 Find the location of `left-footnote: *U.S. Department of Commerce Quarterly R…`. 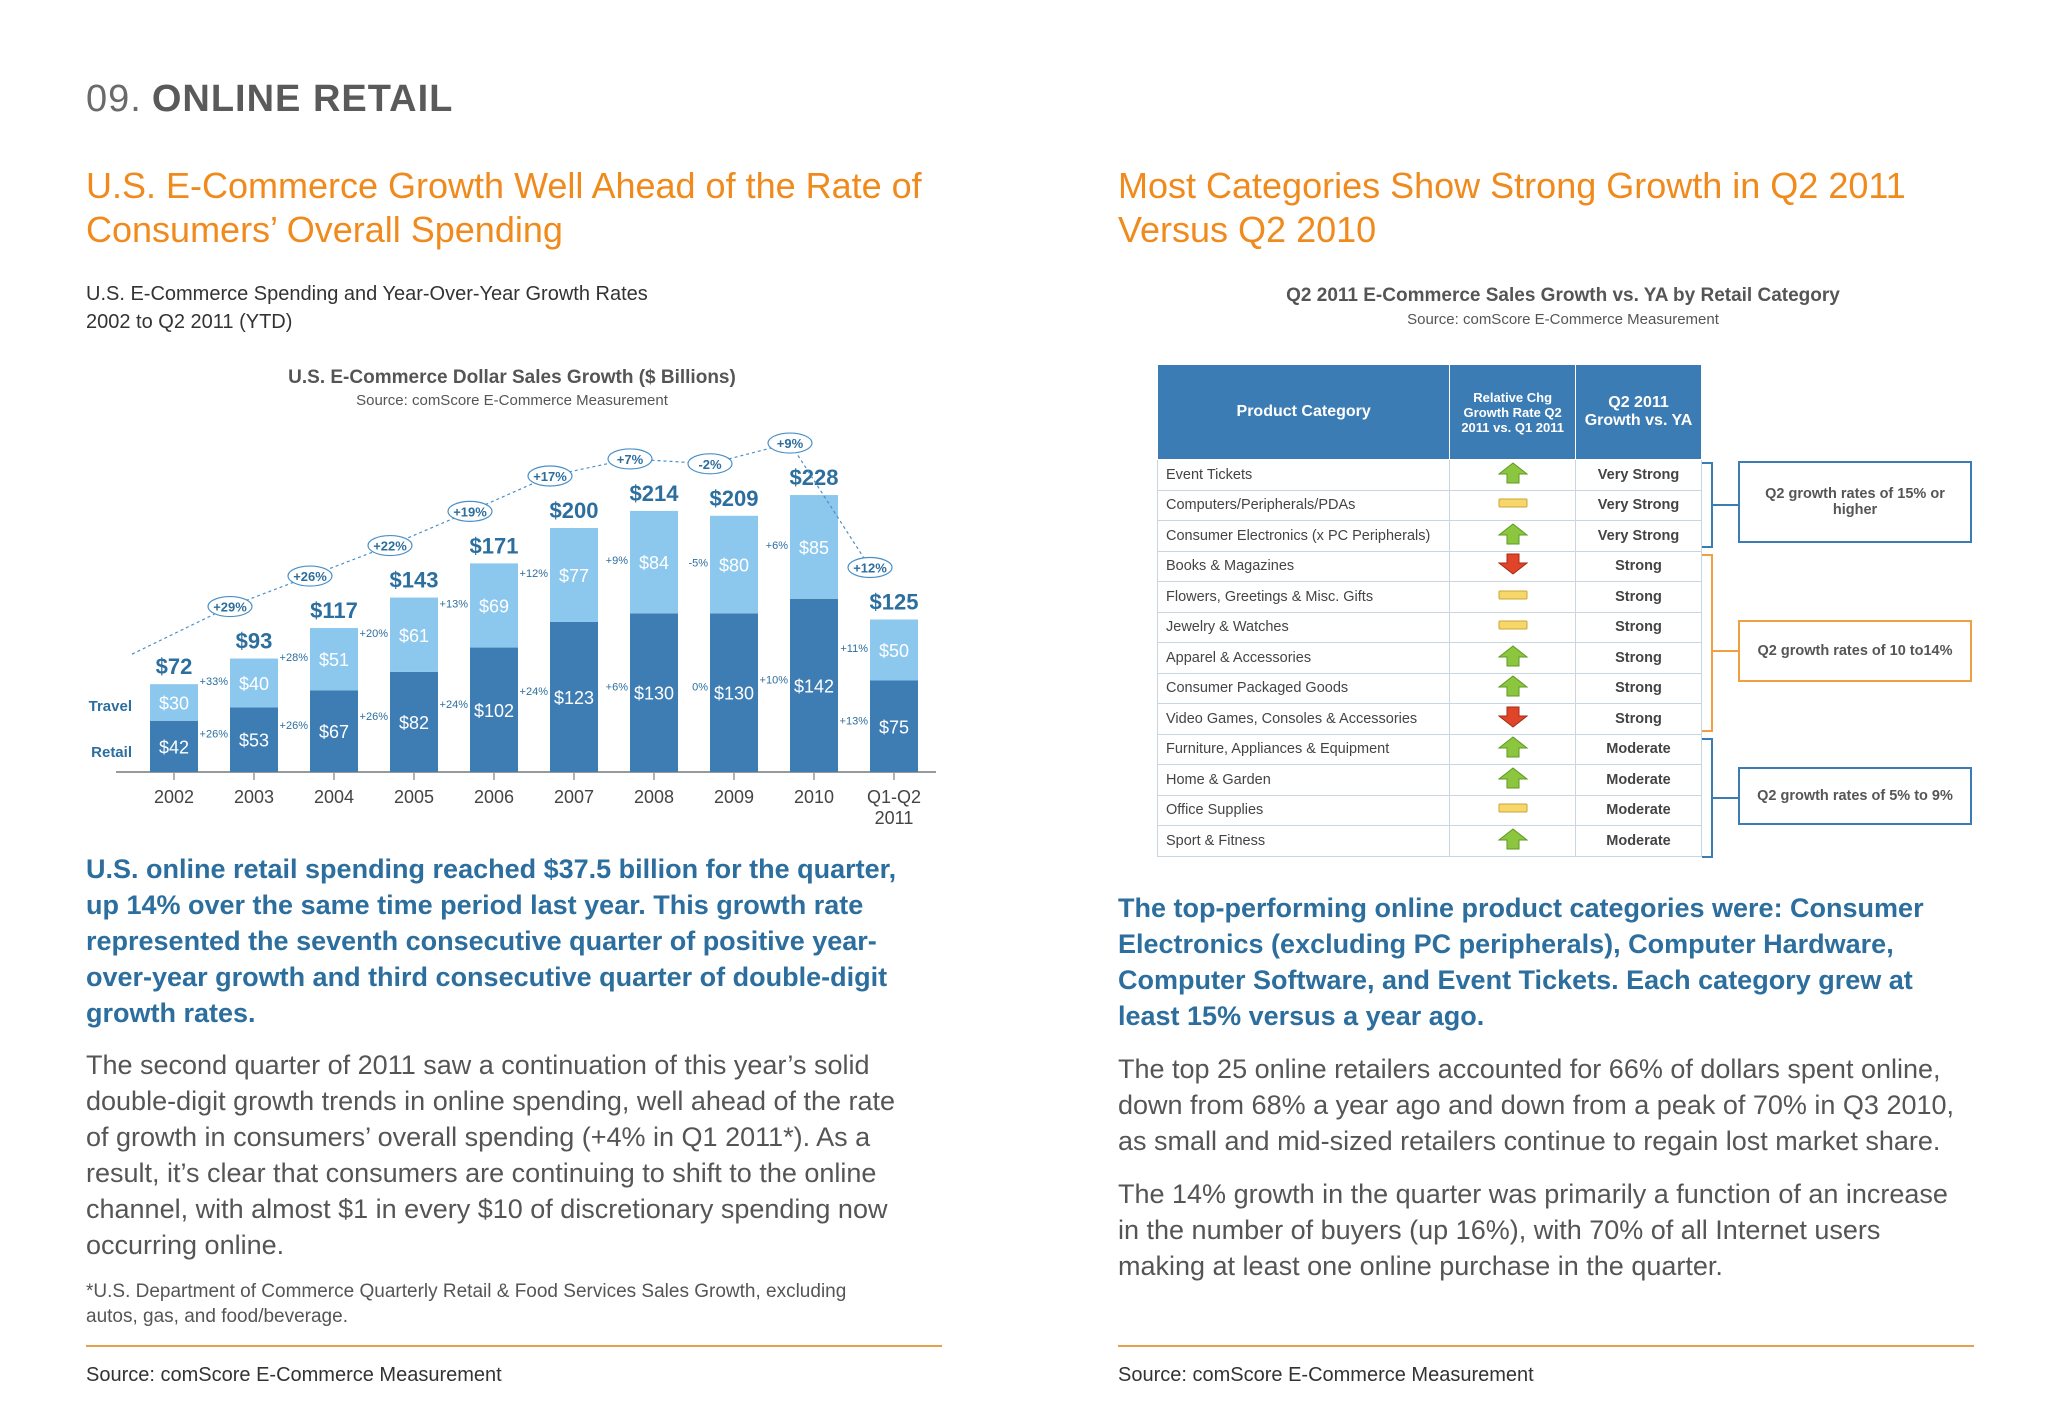

left-footnote: *U.S. Department of Commerce Quarterly R… is located at coordinates (536, 1304).